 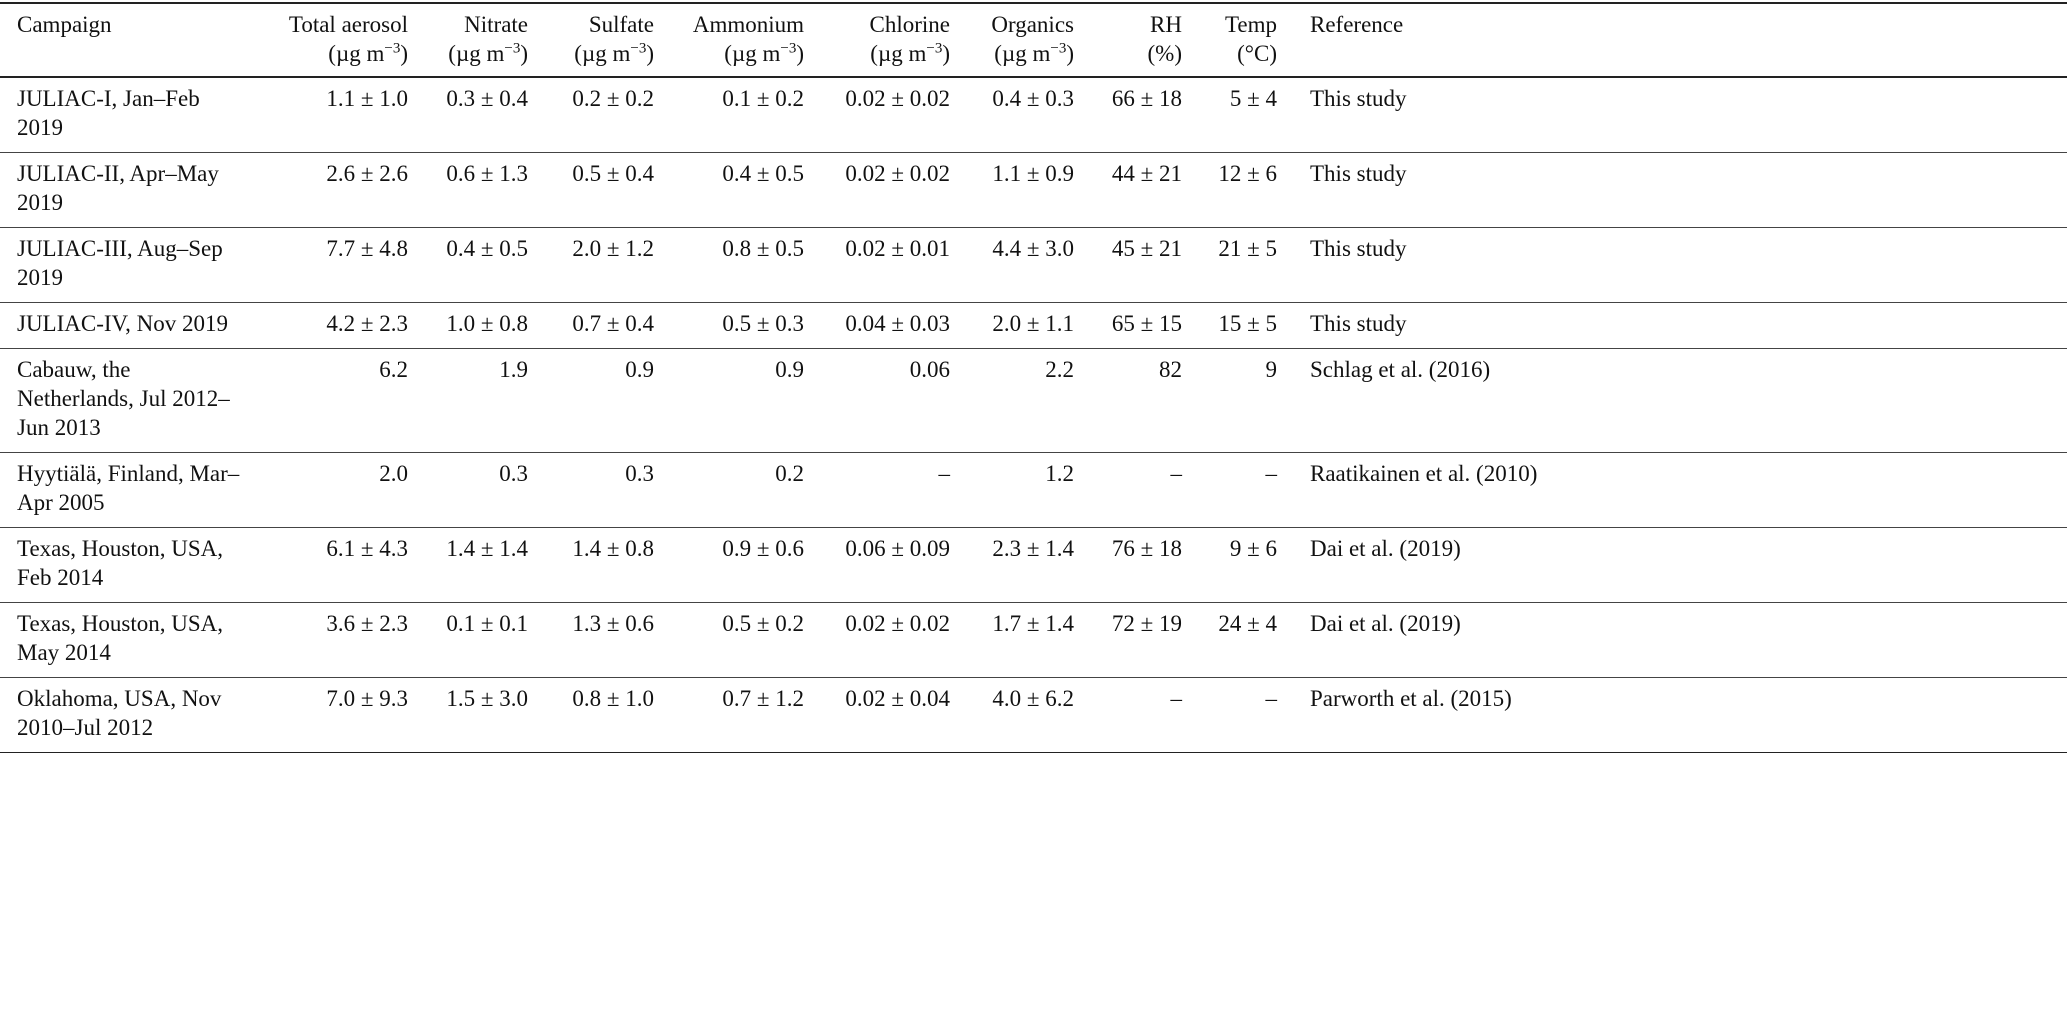 I want to click on cell-total-aerosol: 4.2 ± 2.3, so click(x=367, y=323).